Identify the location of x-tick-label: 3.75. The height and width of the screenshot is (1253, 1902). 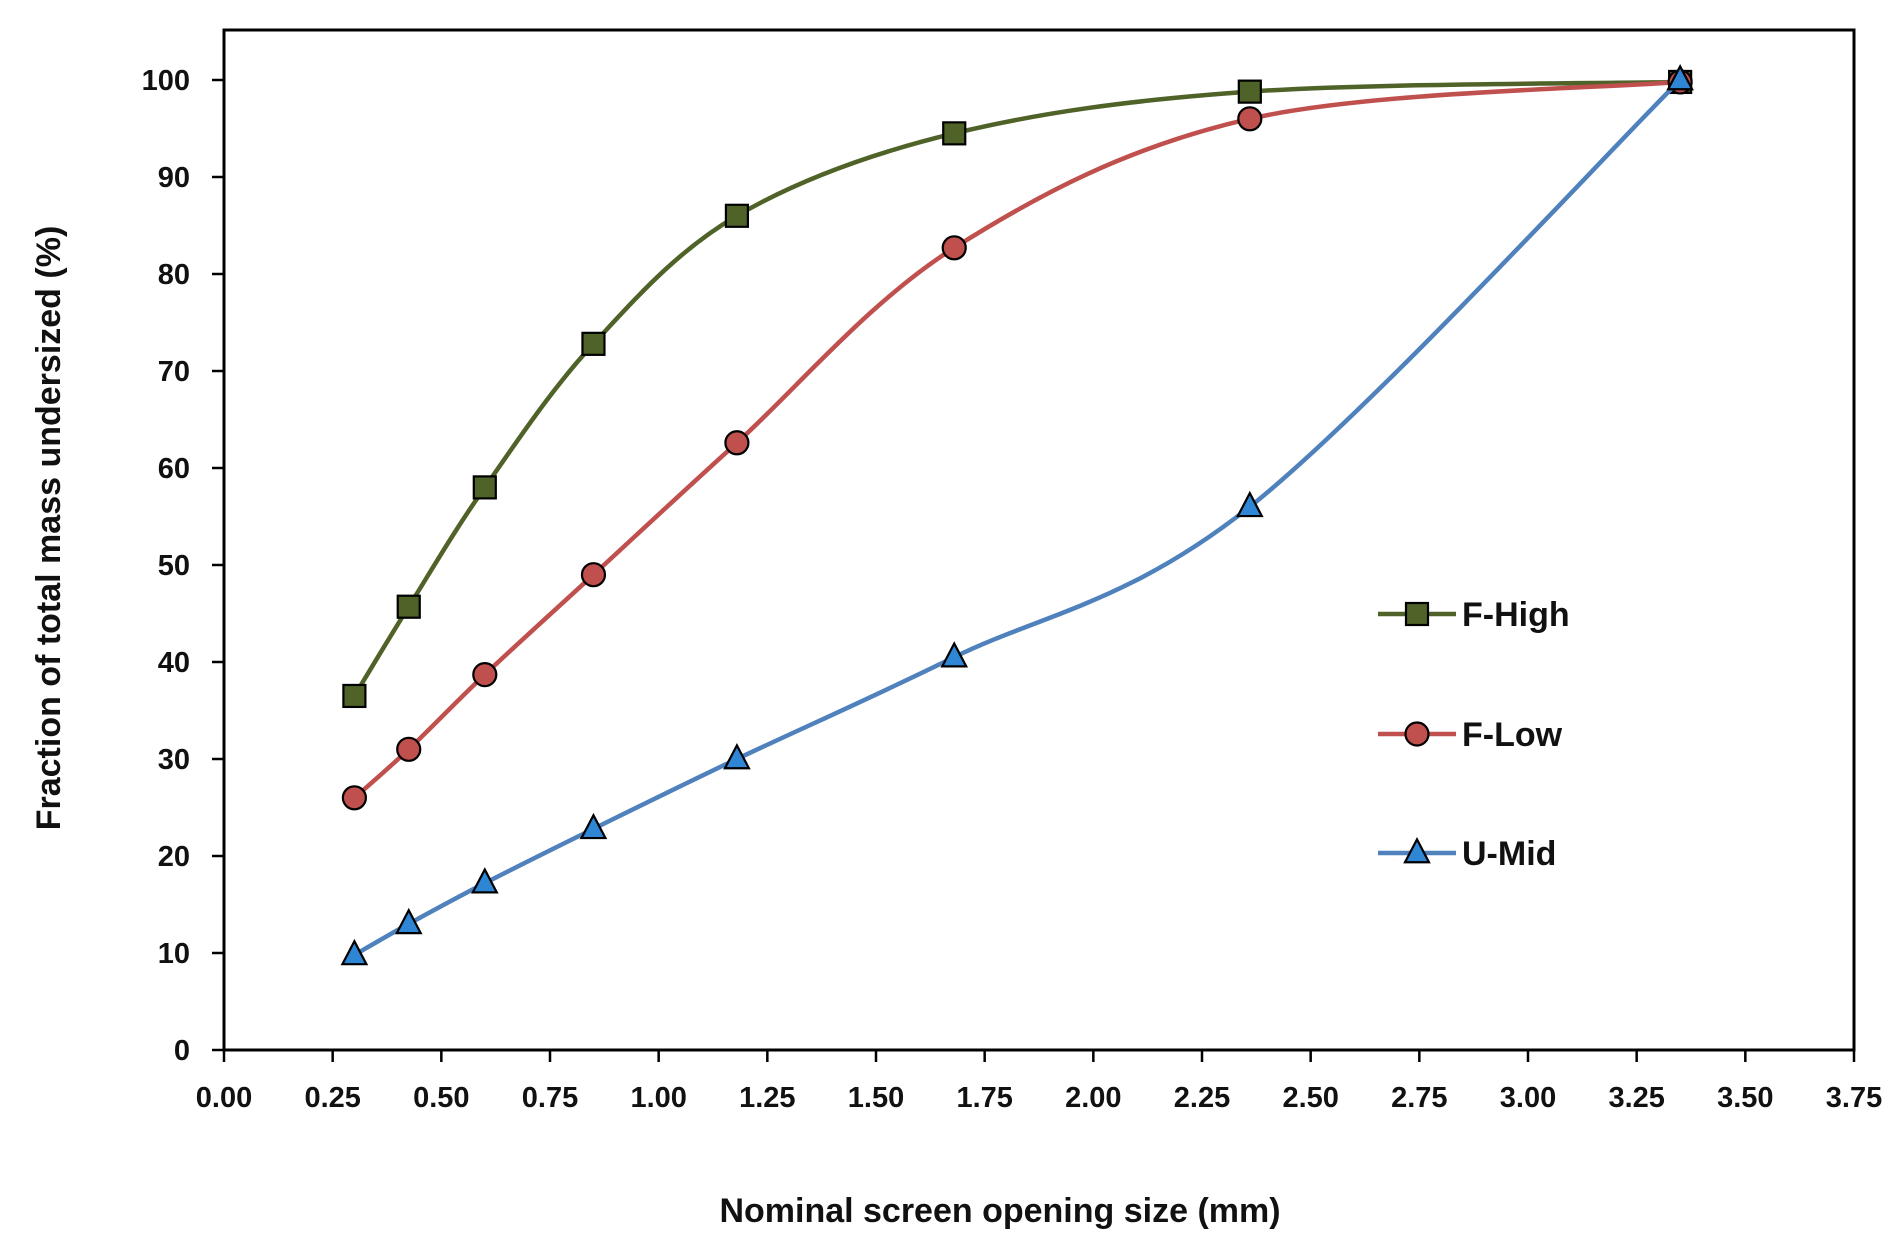
(1854, 1098).